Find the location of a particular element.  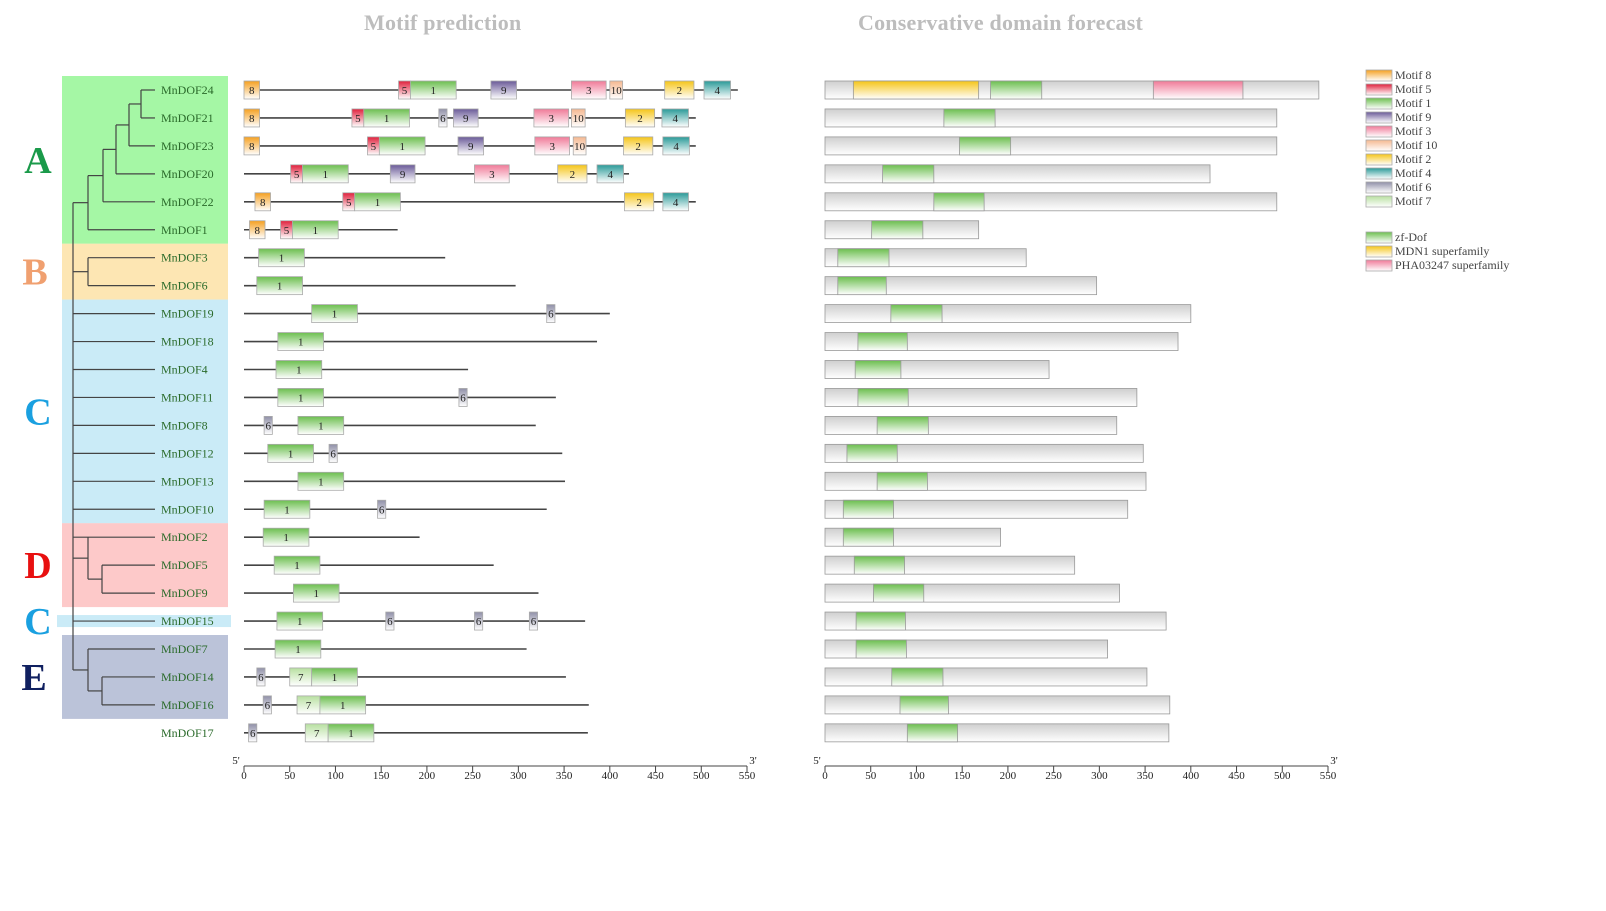

gene-row: MnDOF15 1 6 6 6 is located at coordinates (664, 621).